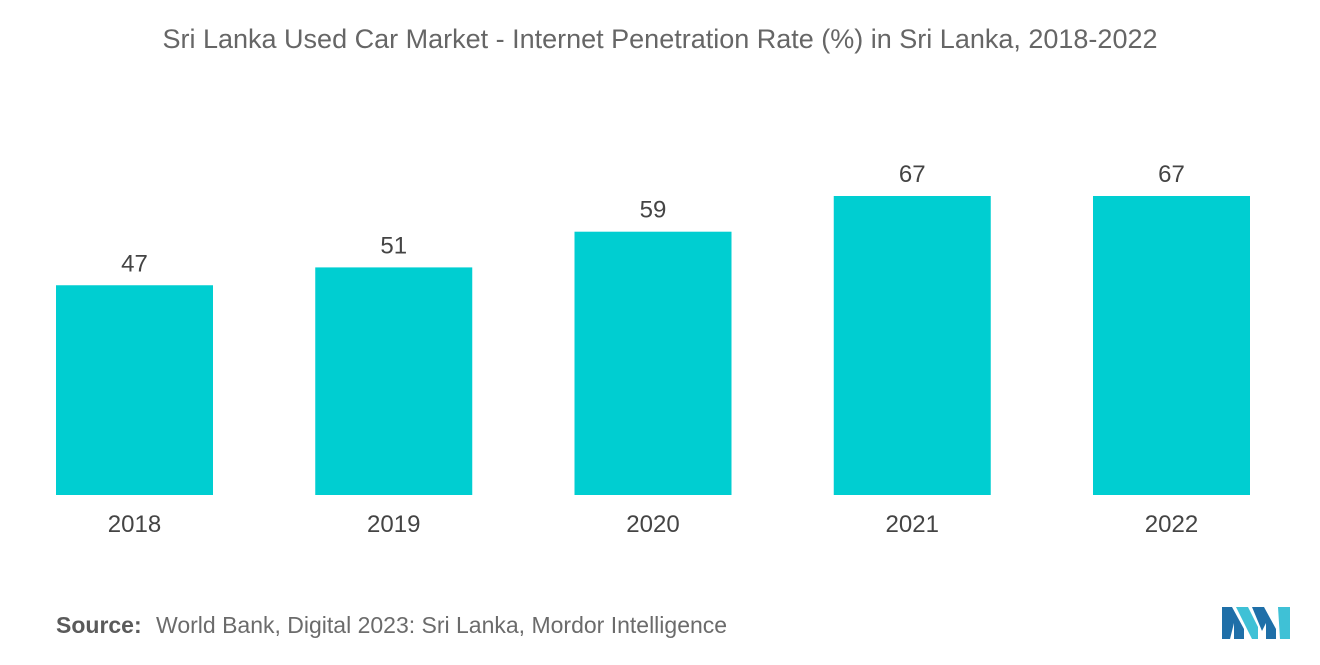 The height and width of the screenshot is (665, 1320). What do you see at coordinates (394, 381) in the screenshot?
I see `bar-2019` at bounding box center [394, 381].